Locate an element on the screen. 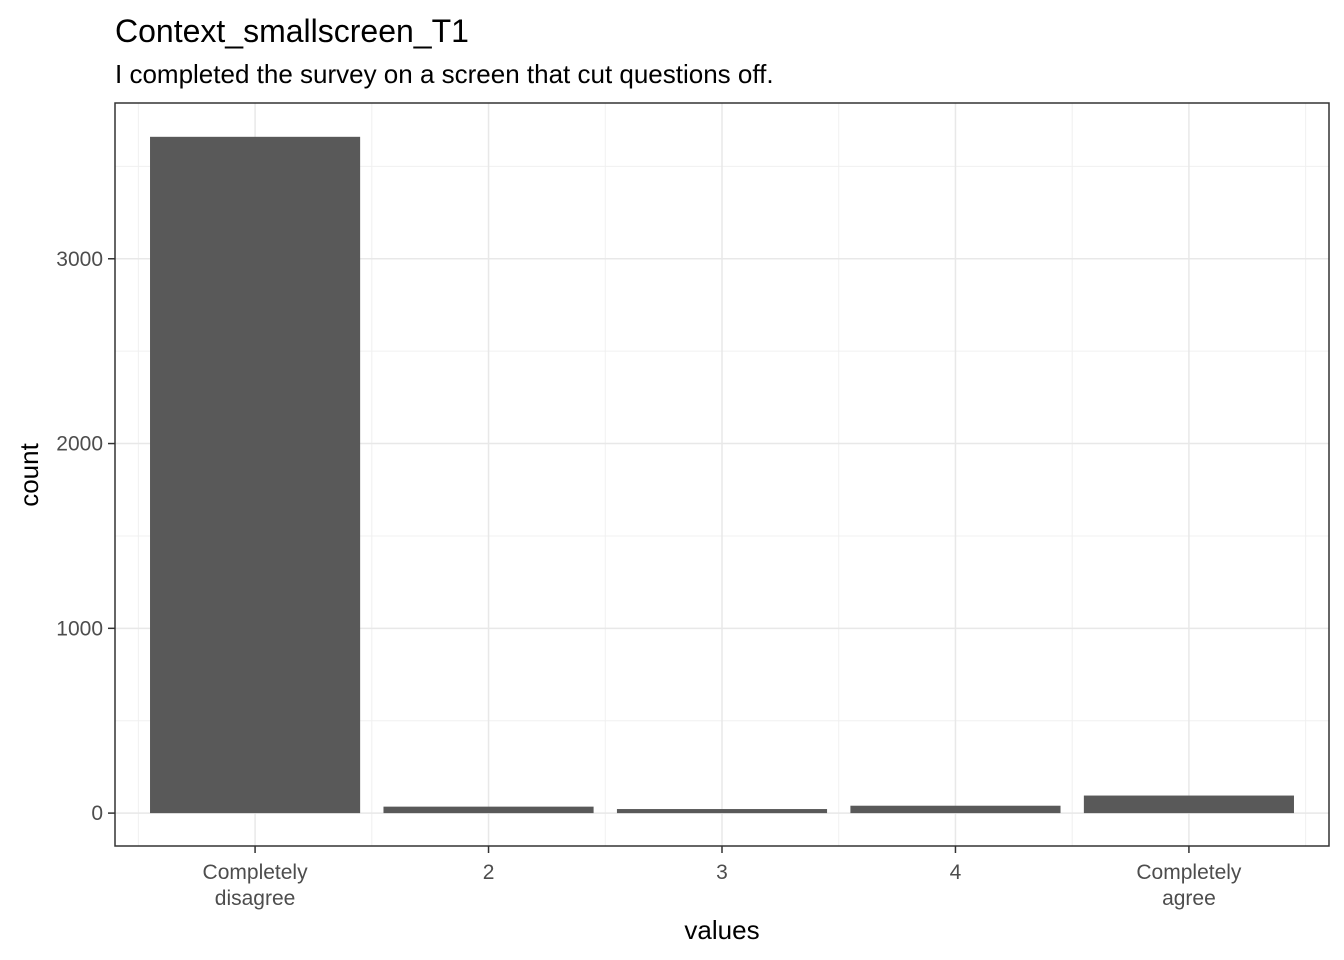 The width and height of the screenshot is (1344, 960). y-axis-title: count is located at coordinates (29, 474).